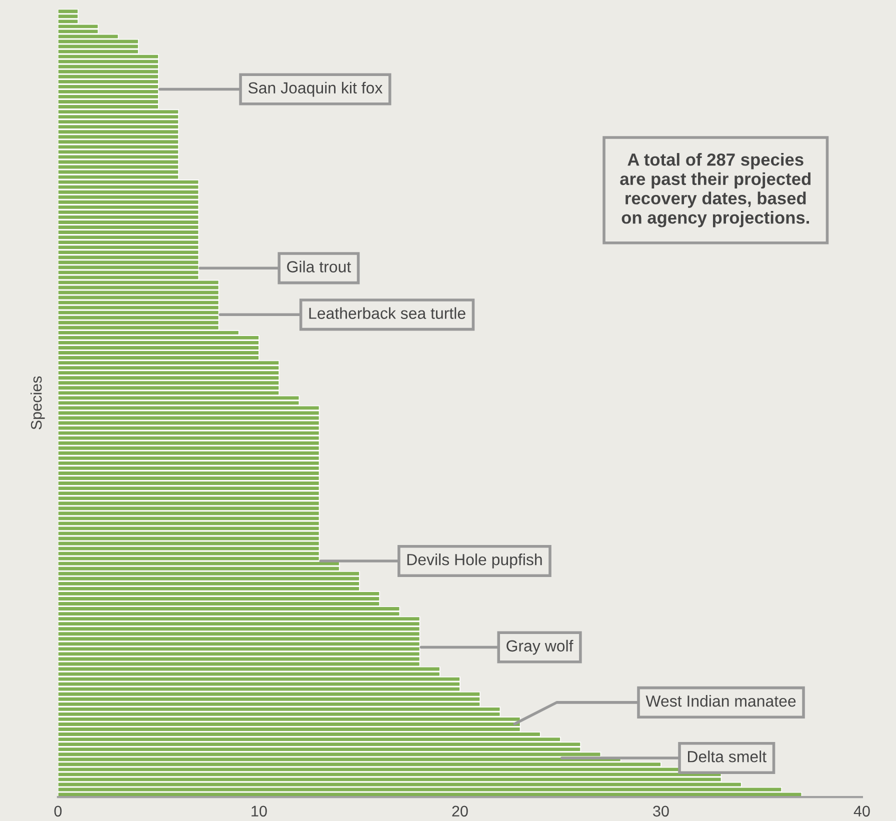 The image size is (896, 821). Describe the element at coordinates (387, 313) in the screenshot. I see `annotation: Leatherback sea turtle` at that location.